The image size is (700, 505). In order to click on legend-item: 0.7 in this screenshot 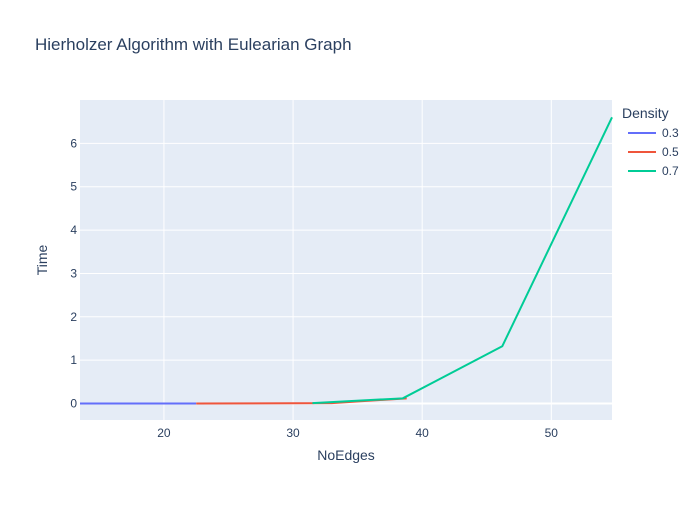, I will do `click(653, 171)`.